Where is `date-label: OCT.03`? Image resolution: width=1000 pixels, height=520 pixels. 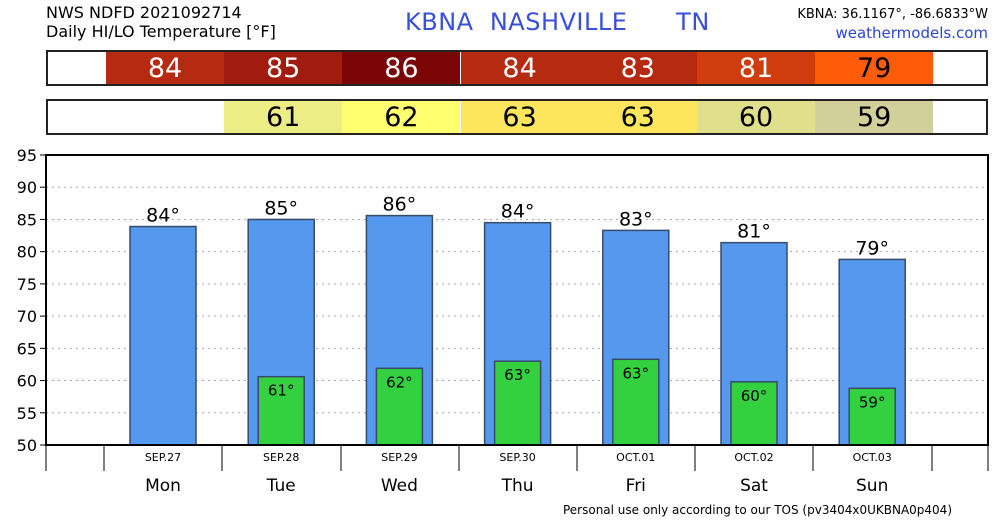 date-label: OCT.03 is located at coordinates (872, 457).